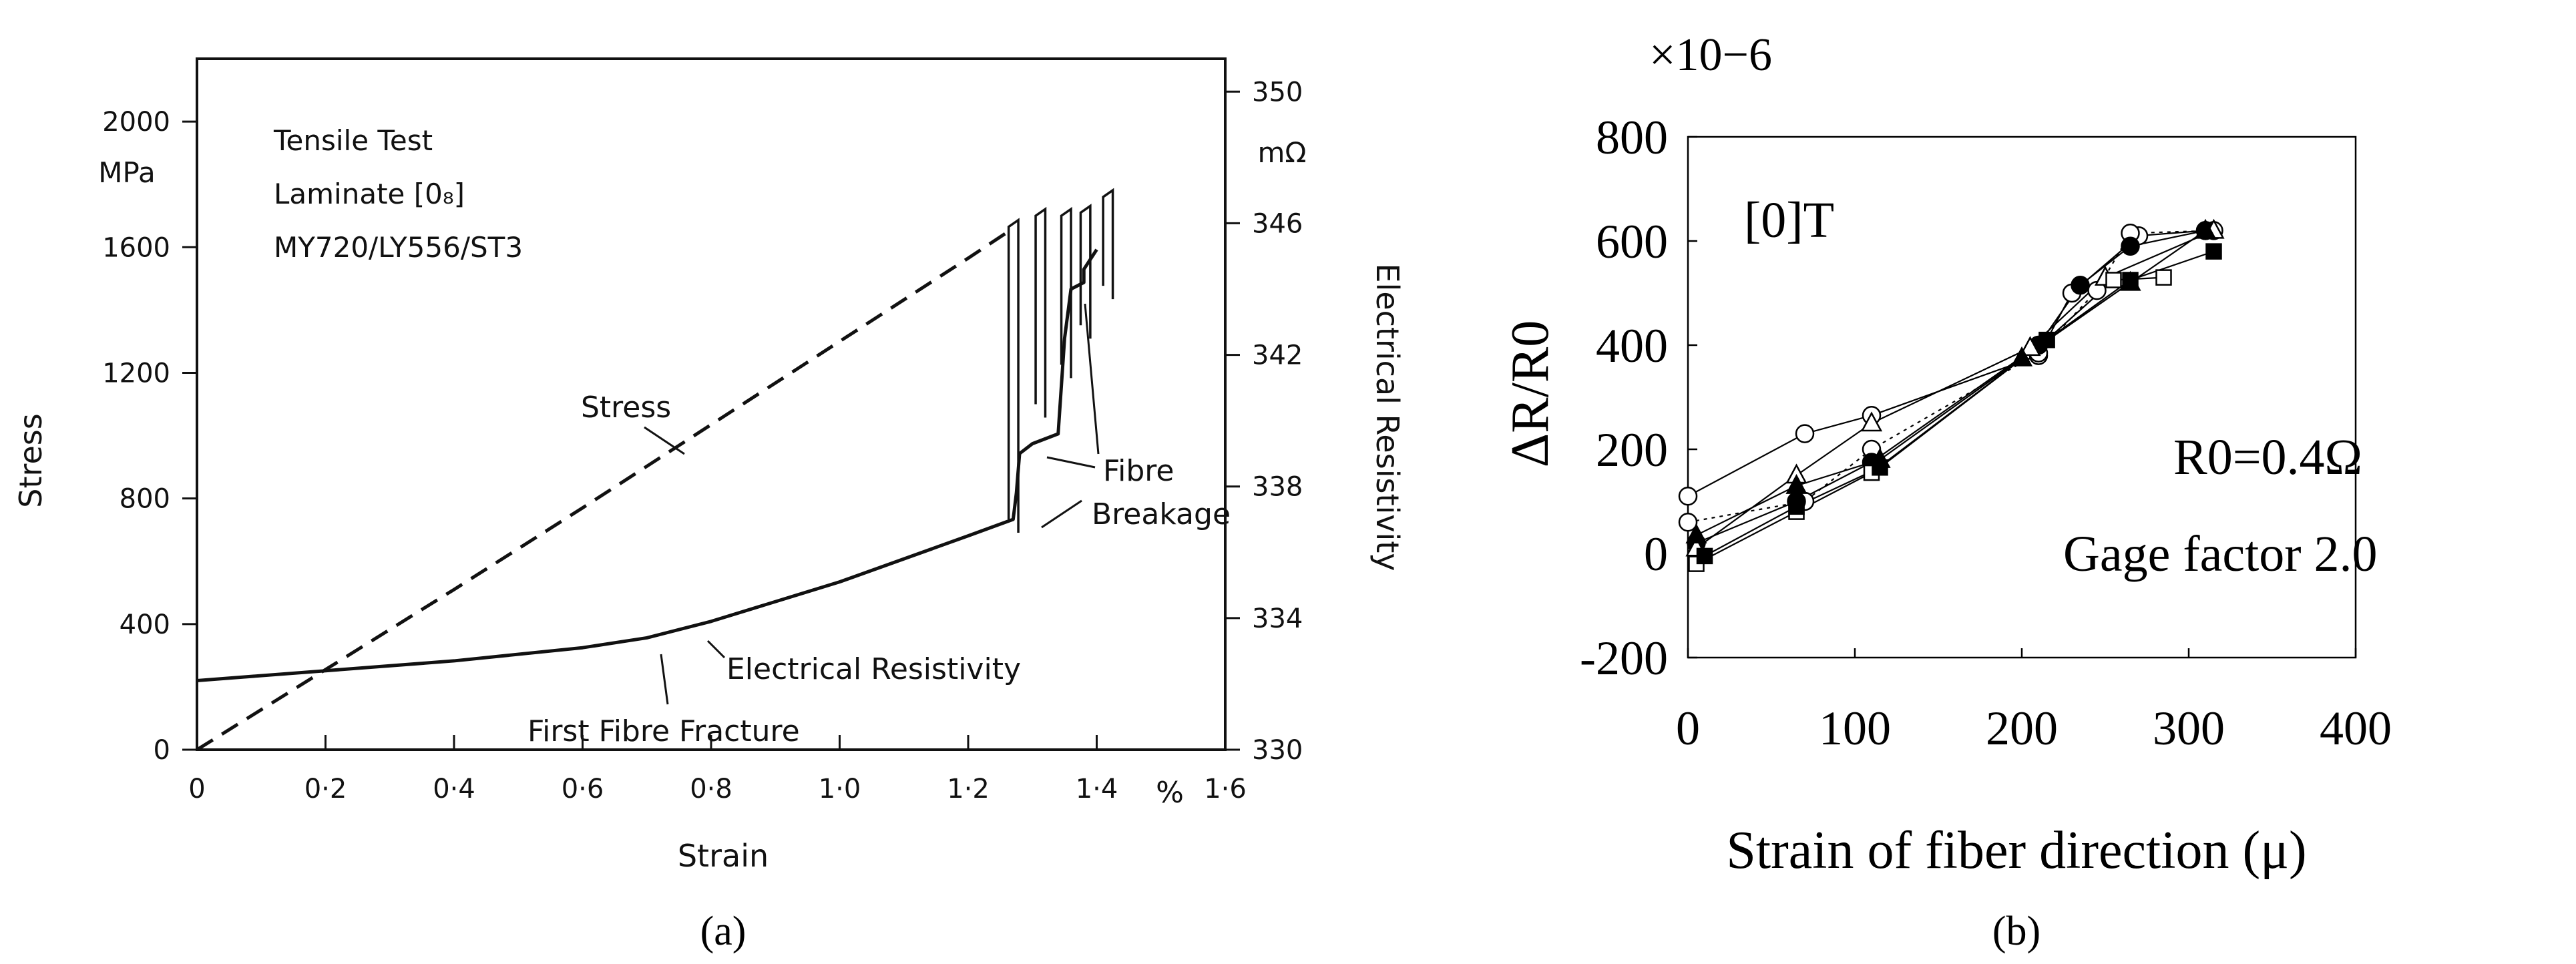 The image size is (2576, 964). Describe the element at coordinates (1710, 55) in the screenshot. I see `panel-b-multiplier: ×10⁻⁶` at that location.